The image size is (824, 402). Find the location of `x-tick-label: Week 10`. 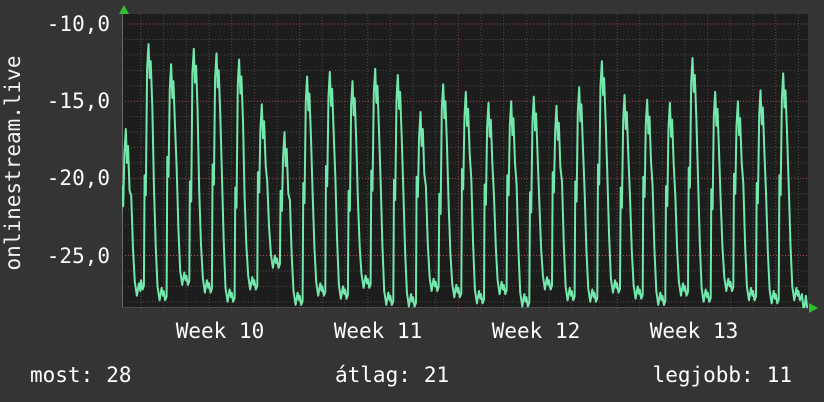

x-tick-label: Week 10 is located at coordinates (220, 331).